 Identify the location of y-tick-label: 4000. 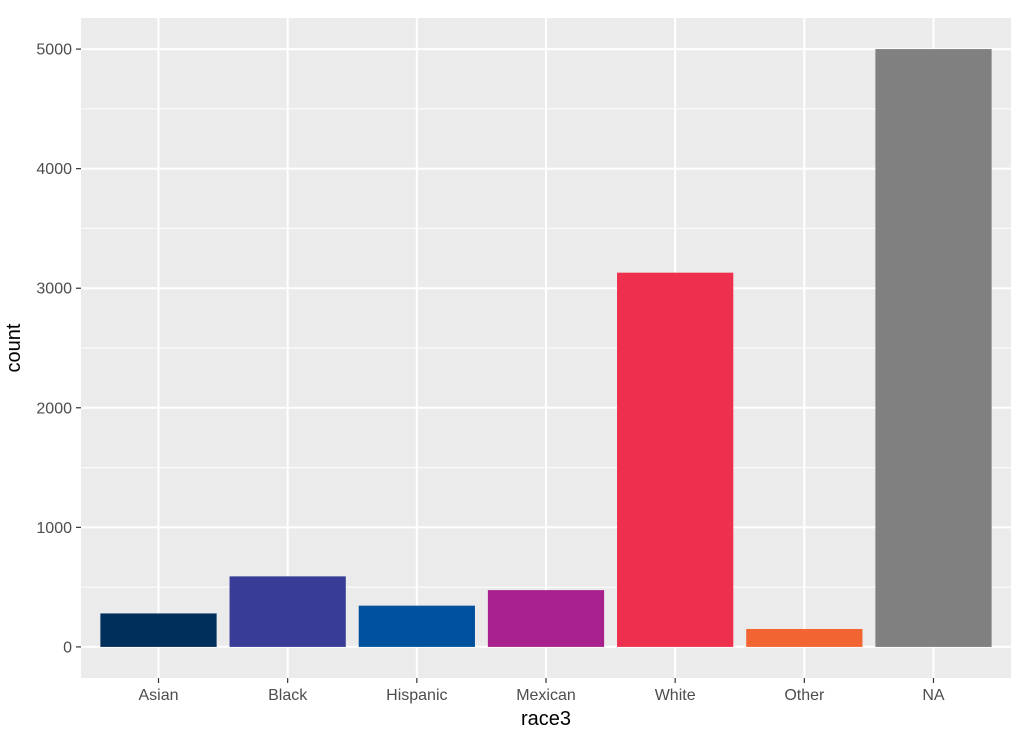
(54, 169).